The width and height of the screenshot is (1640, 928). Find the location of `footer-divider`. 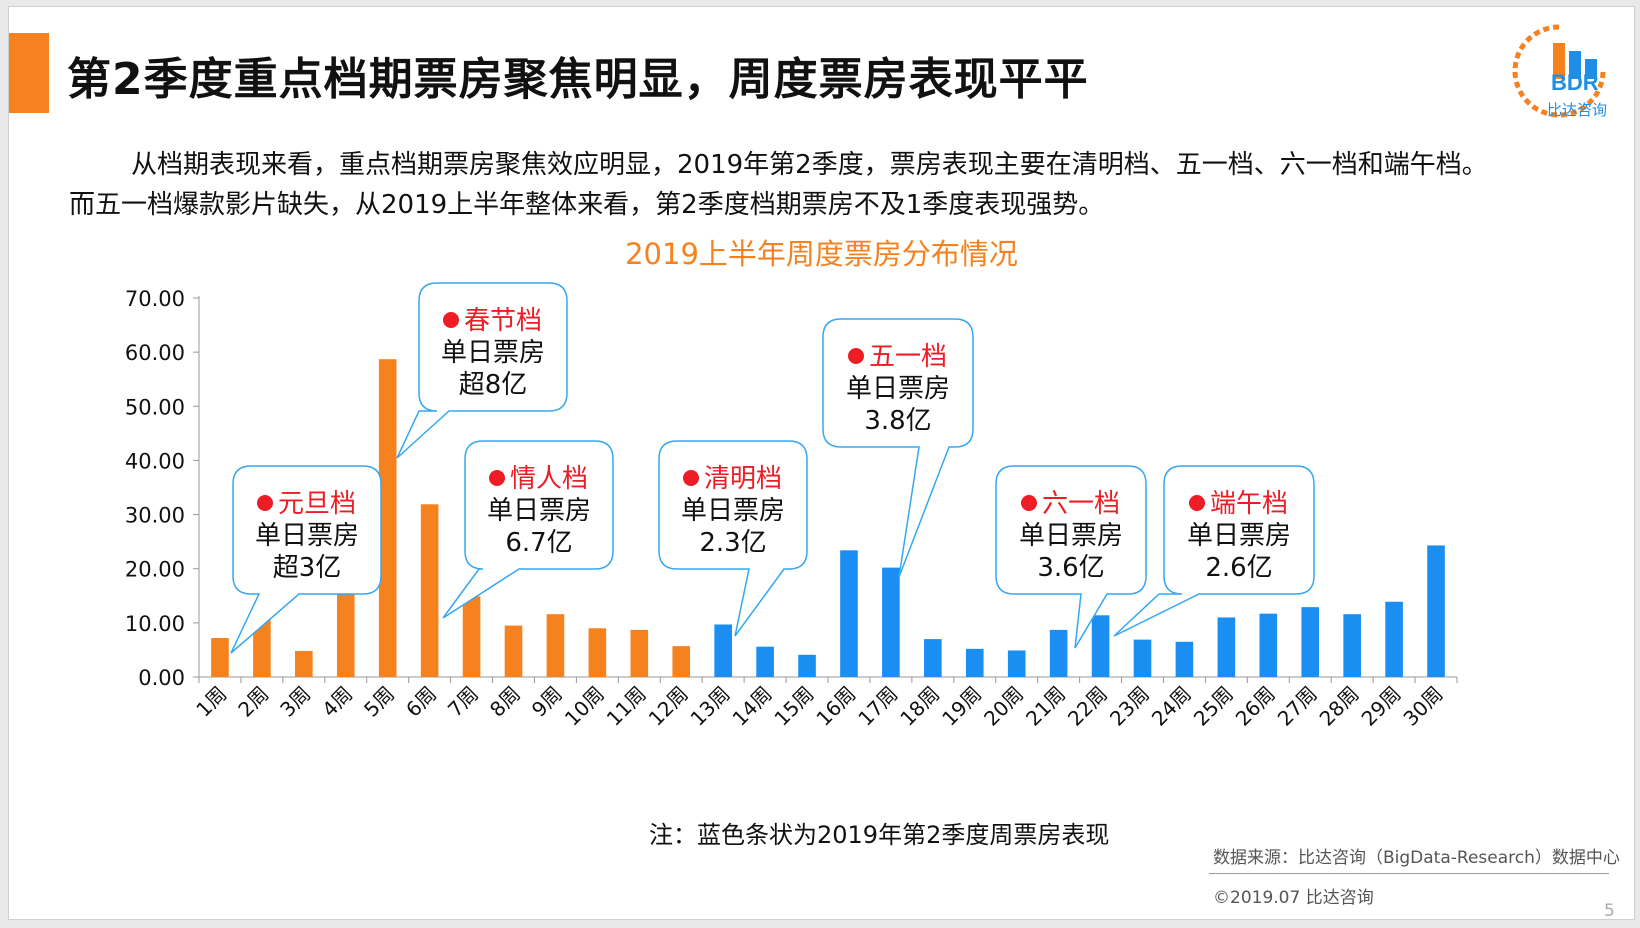

footer-divider is located at coordinates (1409, 873).